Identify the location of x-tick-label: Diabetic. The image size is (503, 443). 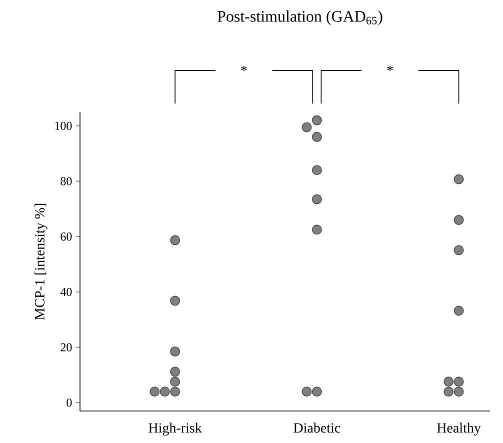
(317, 427).